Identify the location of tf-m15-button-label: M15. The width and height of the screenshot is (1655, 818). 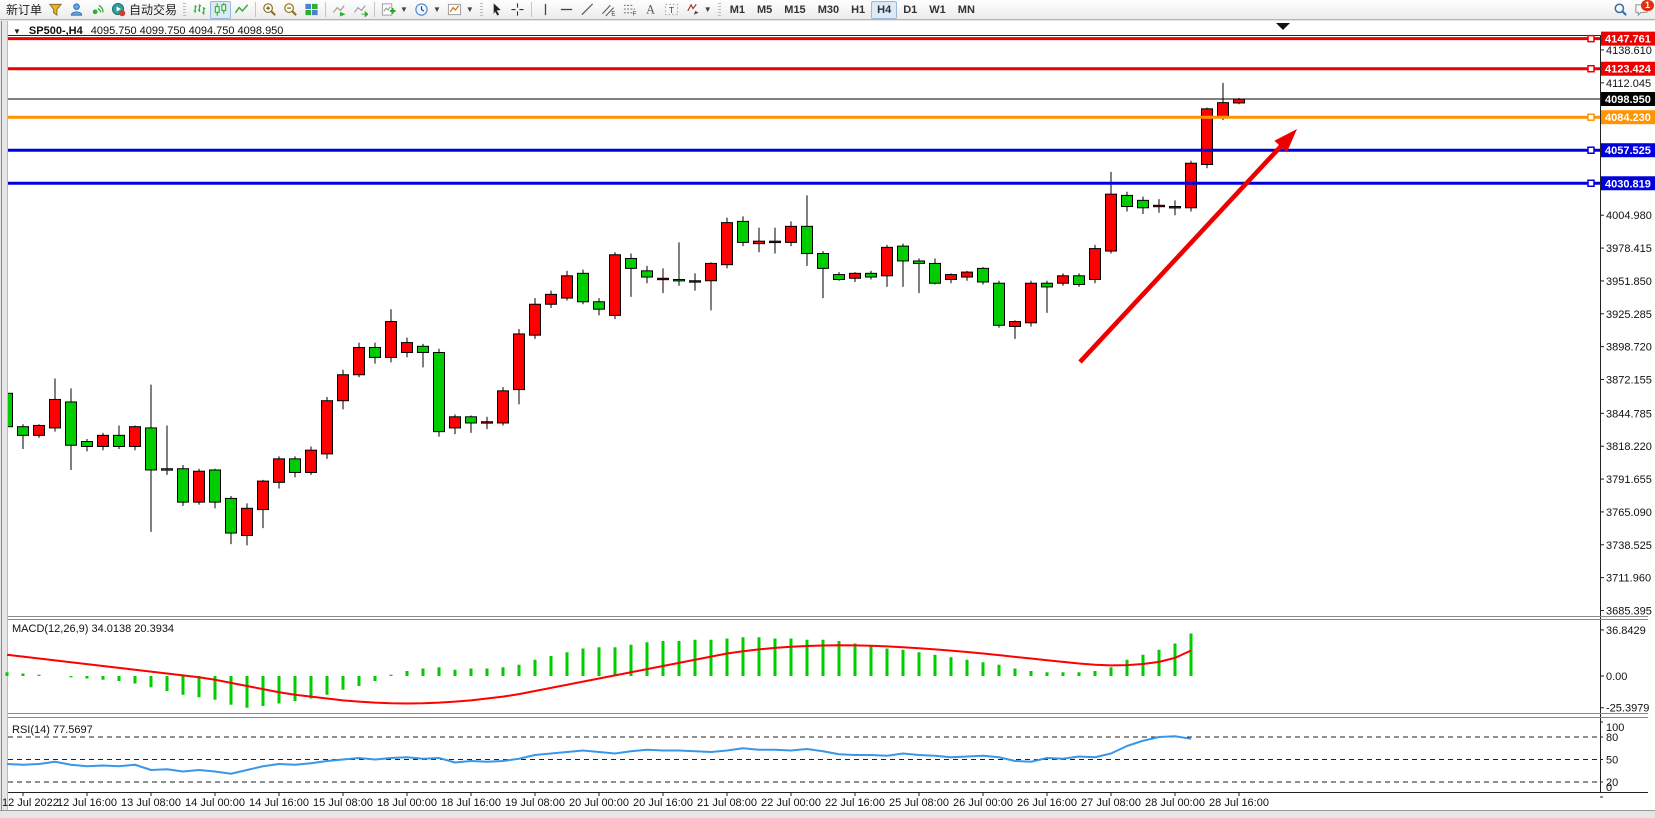
(795, 9).